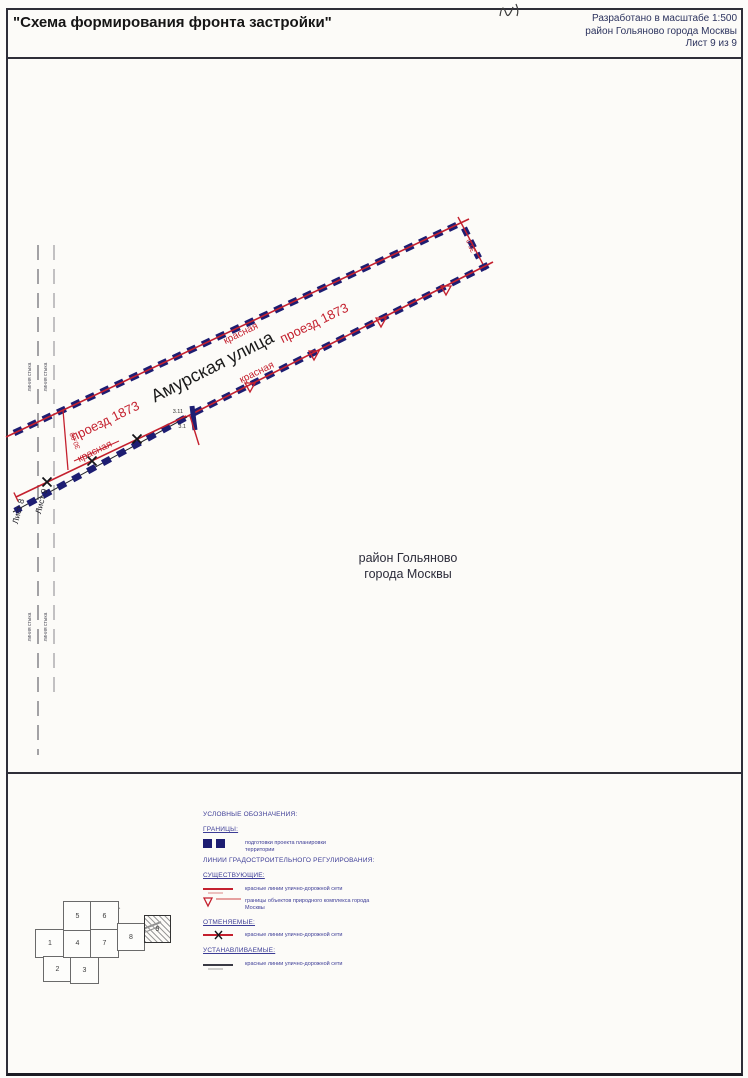 Image resolution: width=748 pixels, height=1078 pixels. Describe the element at coordinates (294, 935) in the screenshot. I see `legend-cancelled-red-lines-label: красные линии улично-дорожной сети` at that location.